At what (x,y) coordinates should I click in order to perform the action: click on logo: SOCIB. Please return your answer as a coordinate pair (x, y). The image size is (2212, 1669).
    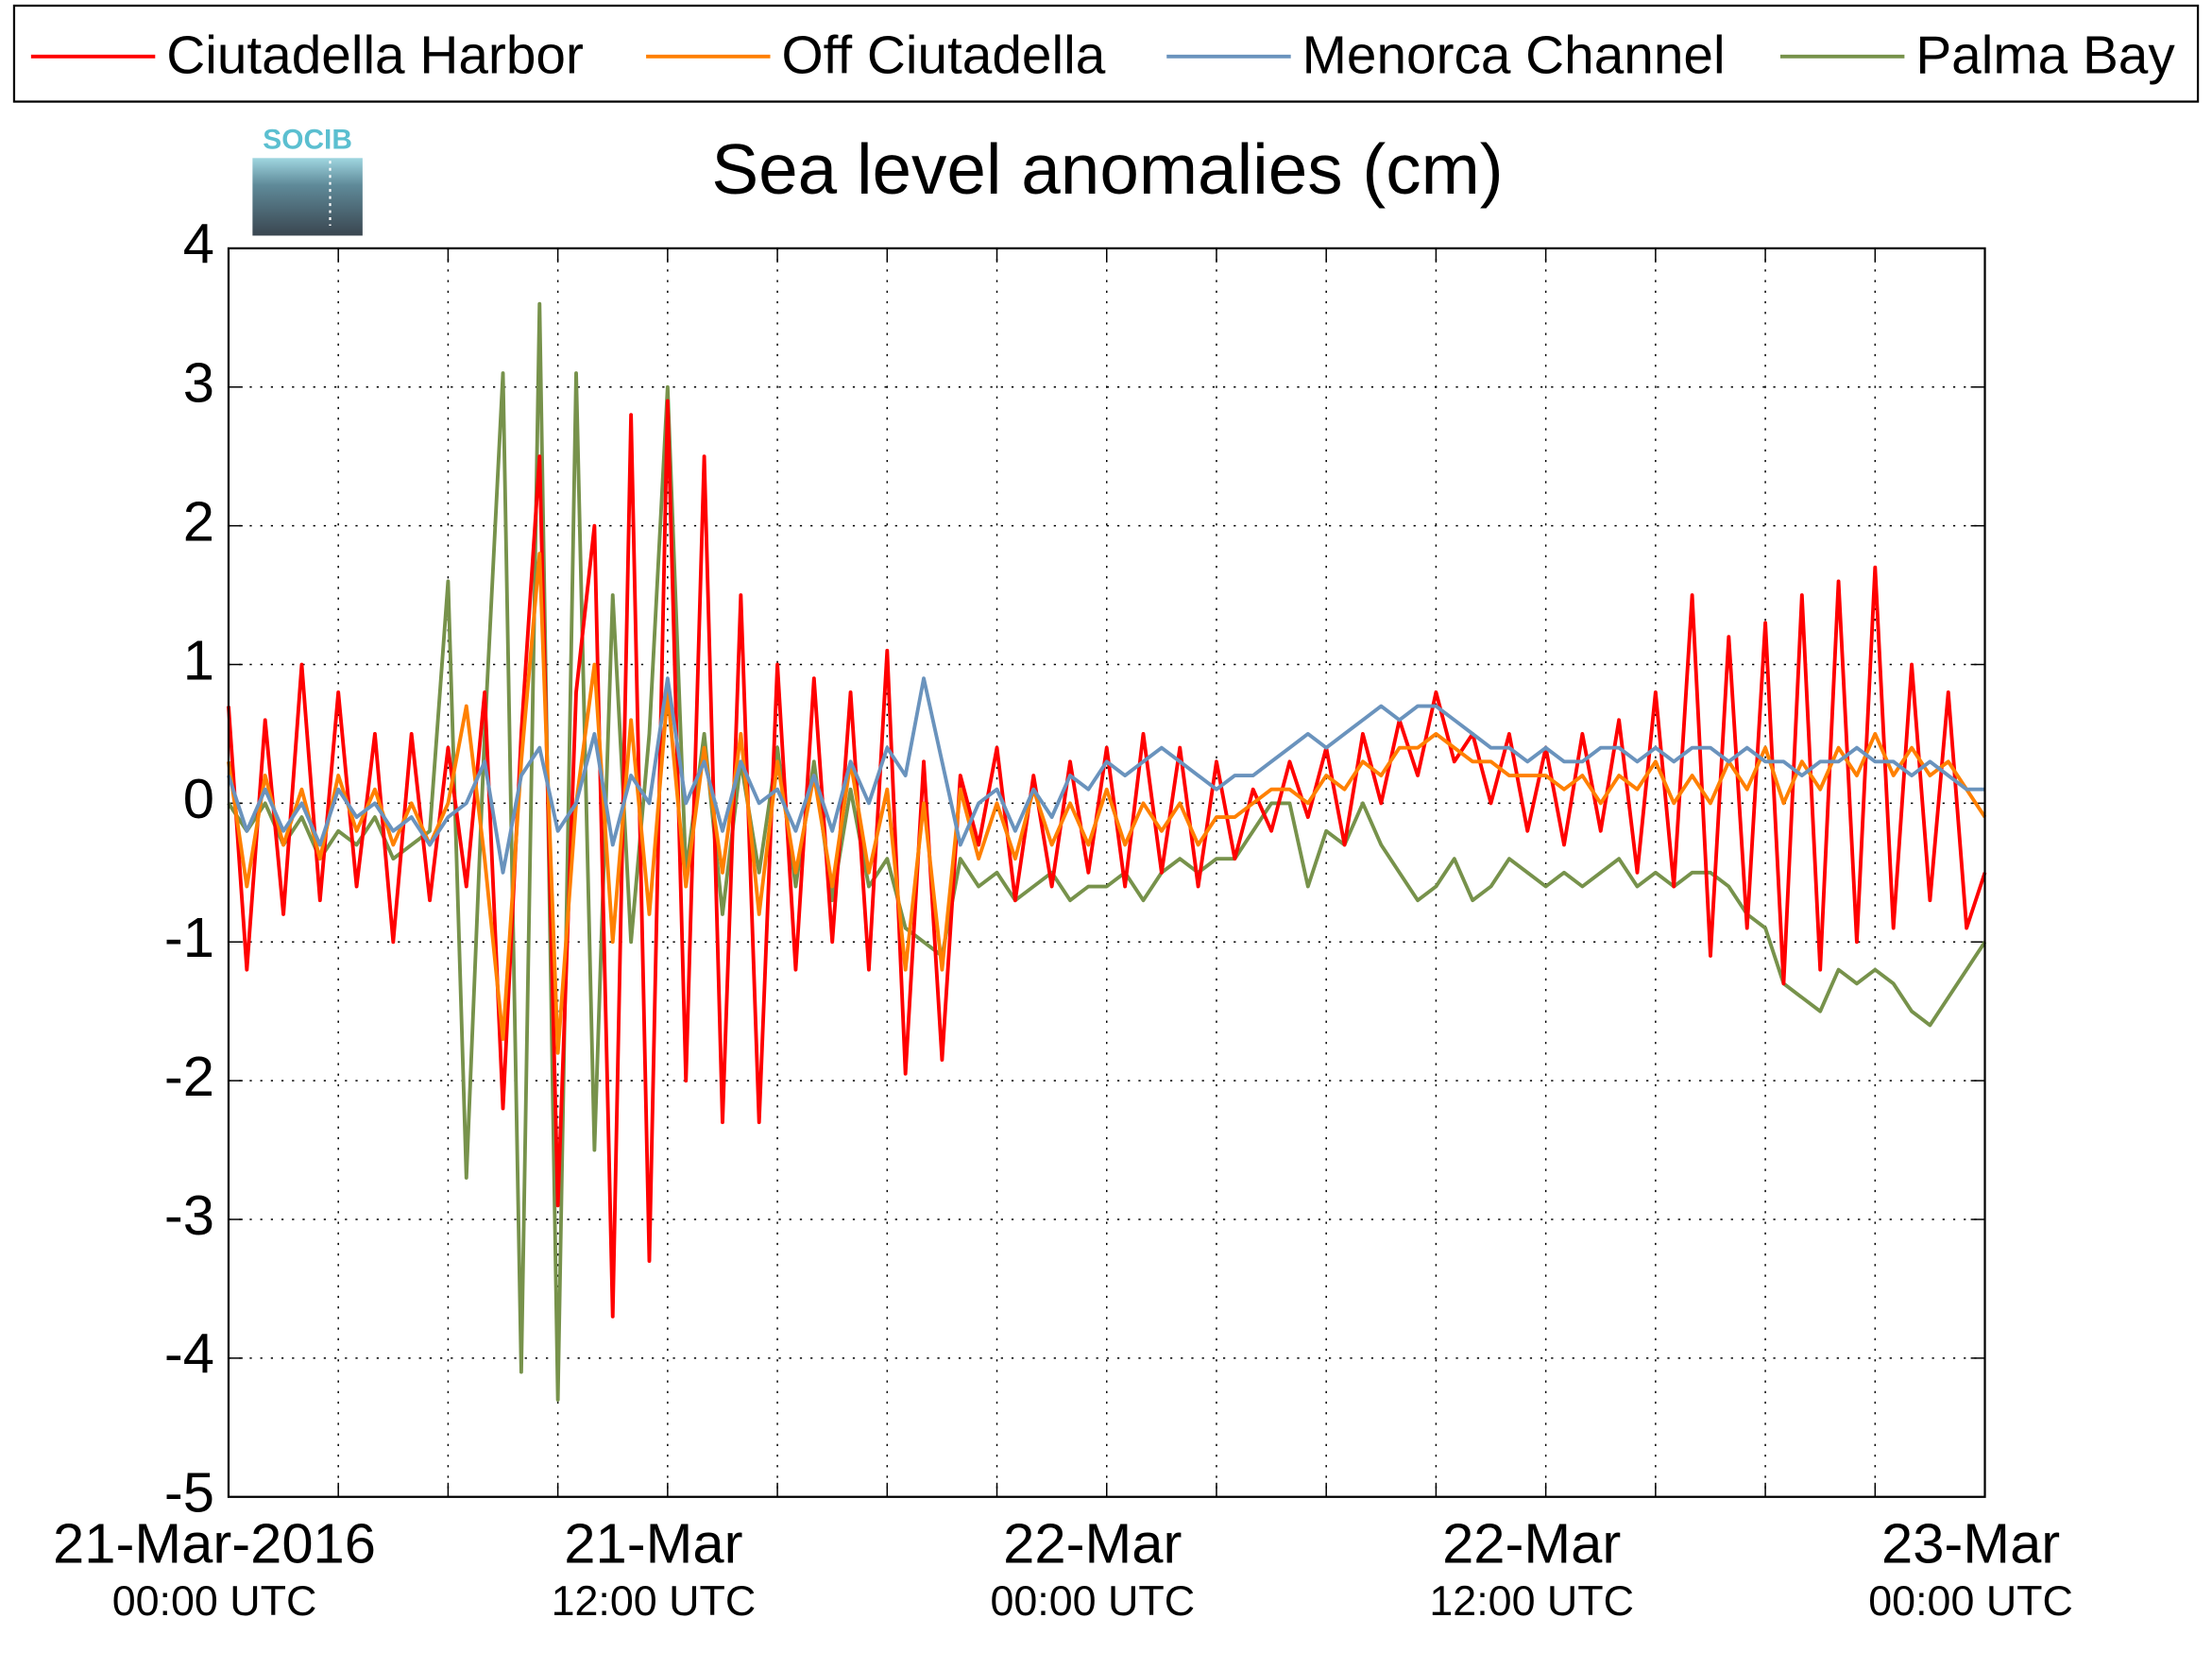
    Looking at the image, I should click on (307, 180).